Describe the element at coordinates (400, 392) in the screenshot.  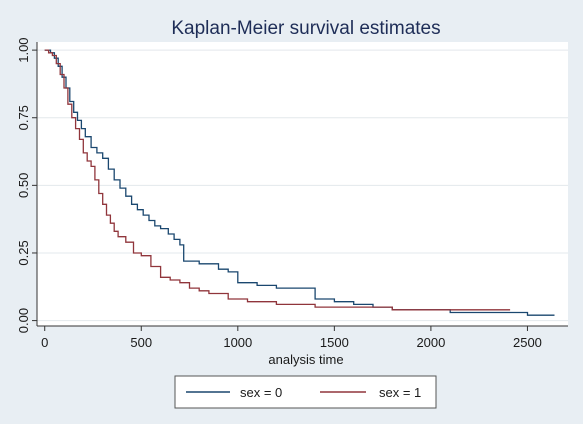
I see `legend-label-sex1: sex = 1` at that location.